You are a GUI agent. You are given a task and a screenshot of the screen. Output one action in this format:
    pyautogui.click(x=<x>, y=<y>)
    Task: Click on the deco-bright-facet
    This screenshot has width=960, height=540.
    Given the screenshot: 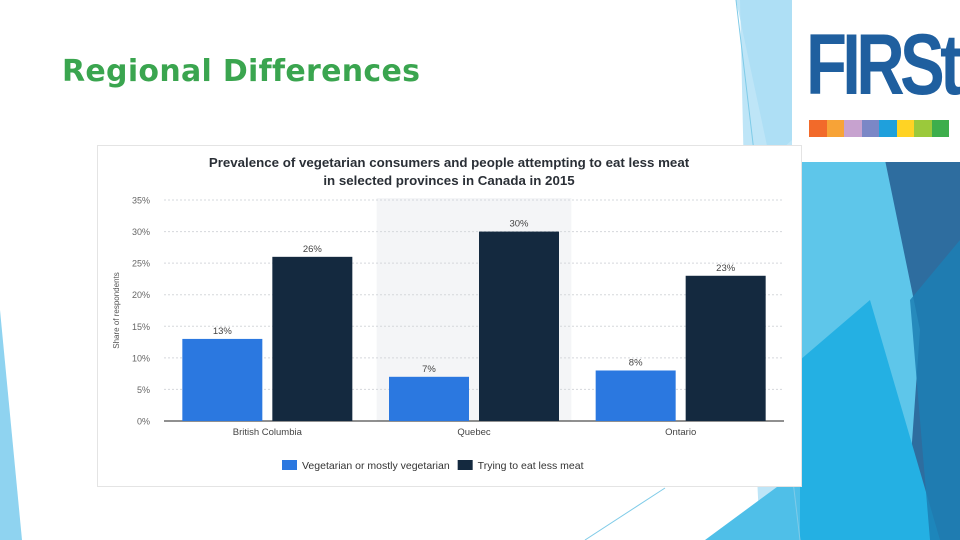 What is the action you would take?
    pyautogui.click(x=870, y=420)
    